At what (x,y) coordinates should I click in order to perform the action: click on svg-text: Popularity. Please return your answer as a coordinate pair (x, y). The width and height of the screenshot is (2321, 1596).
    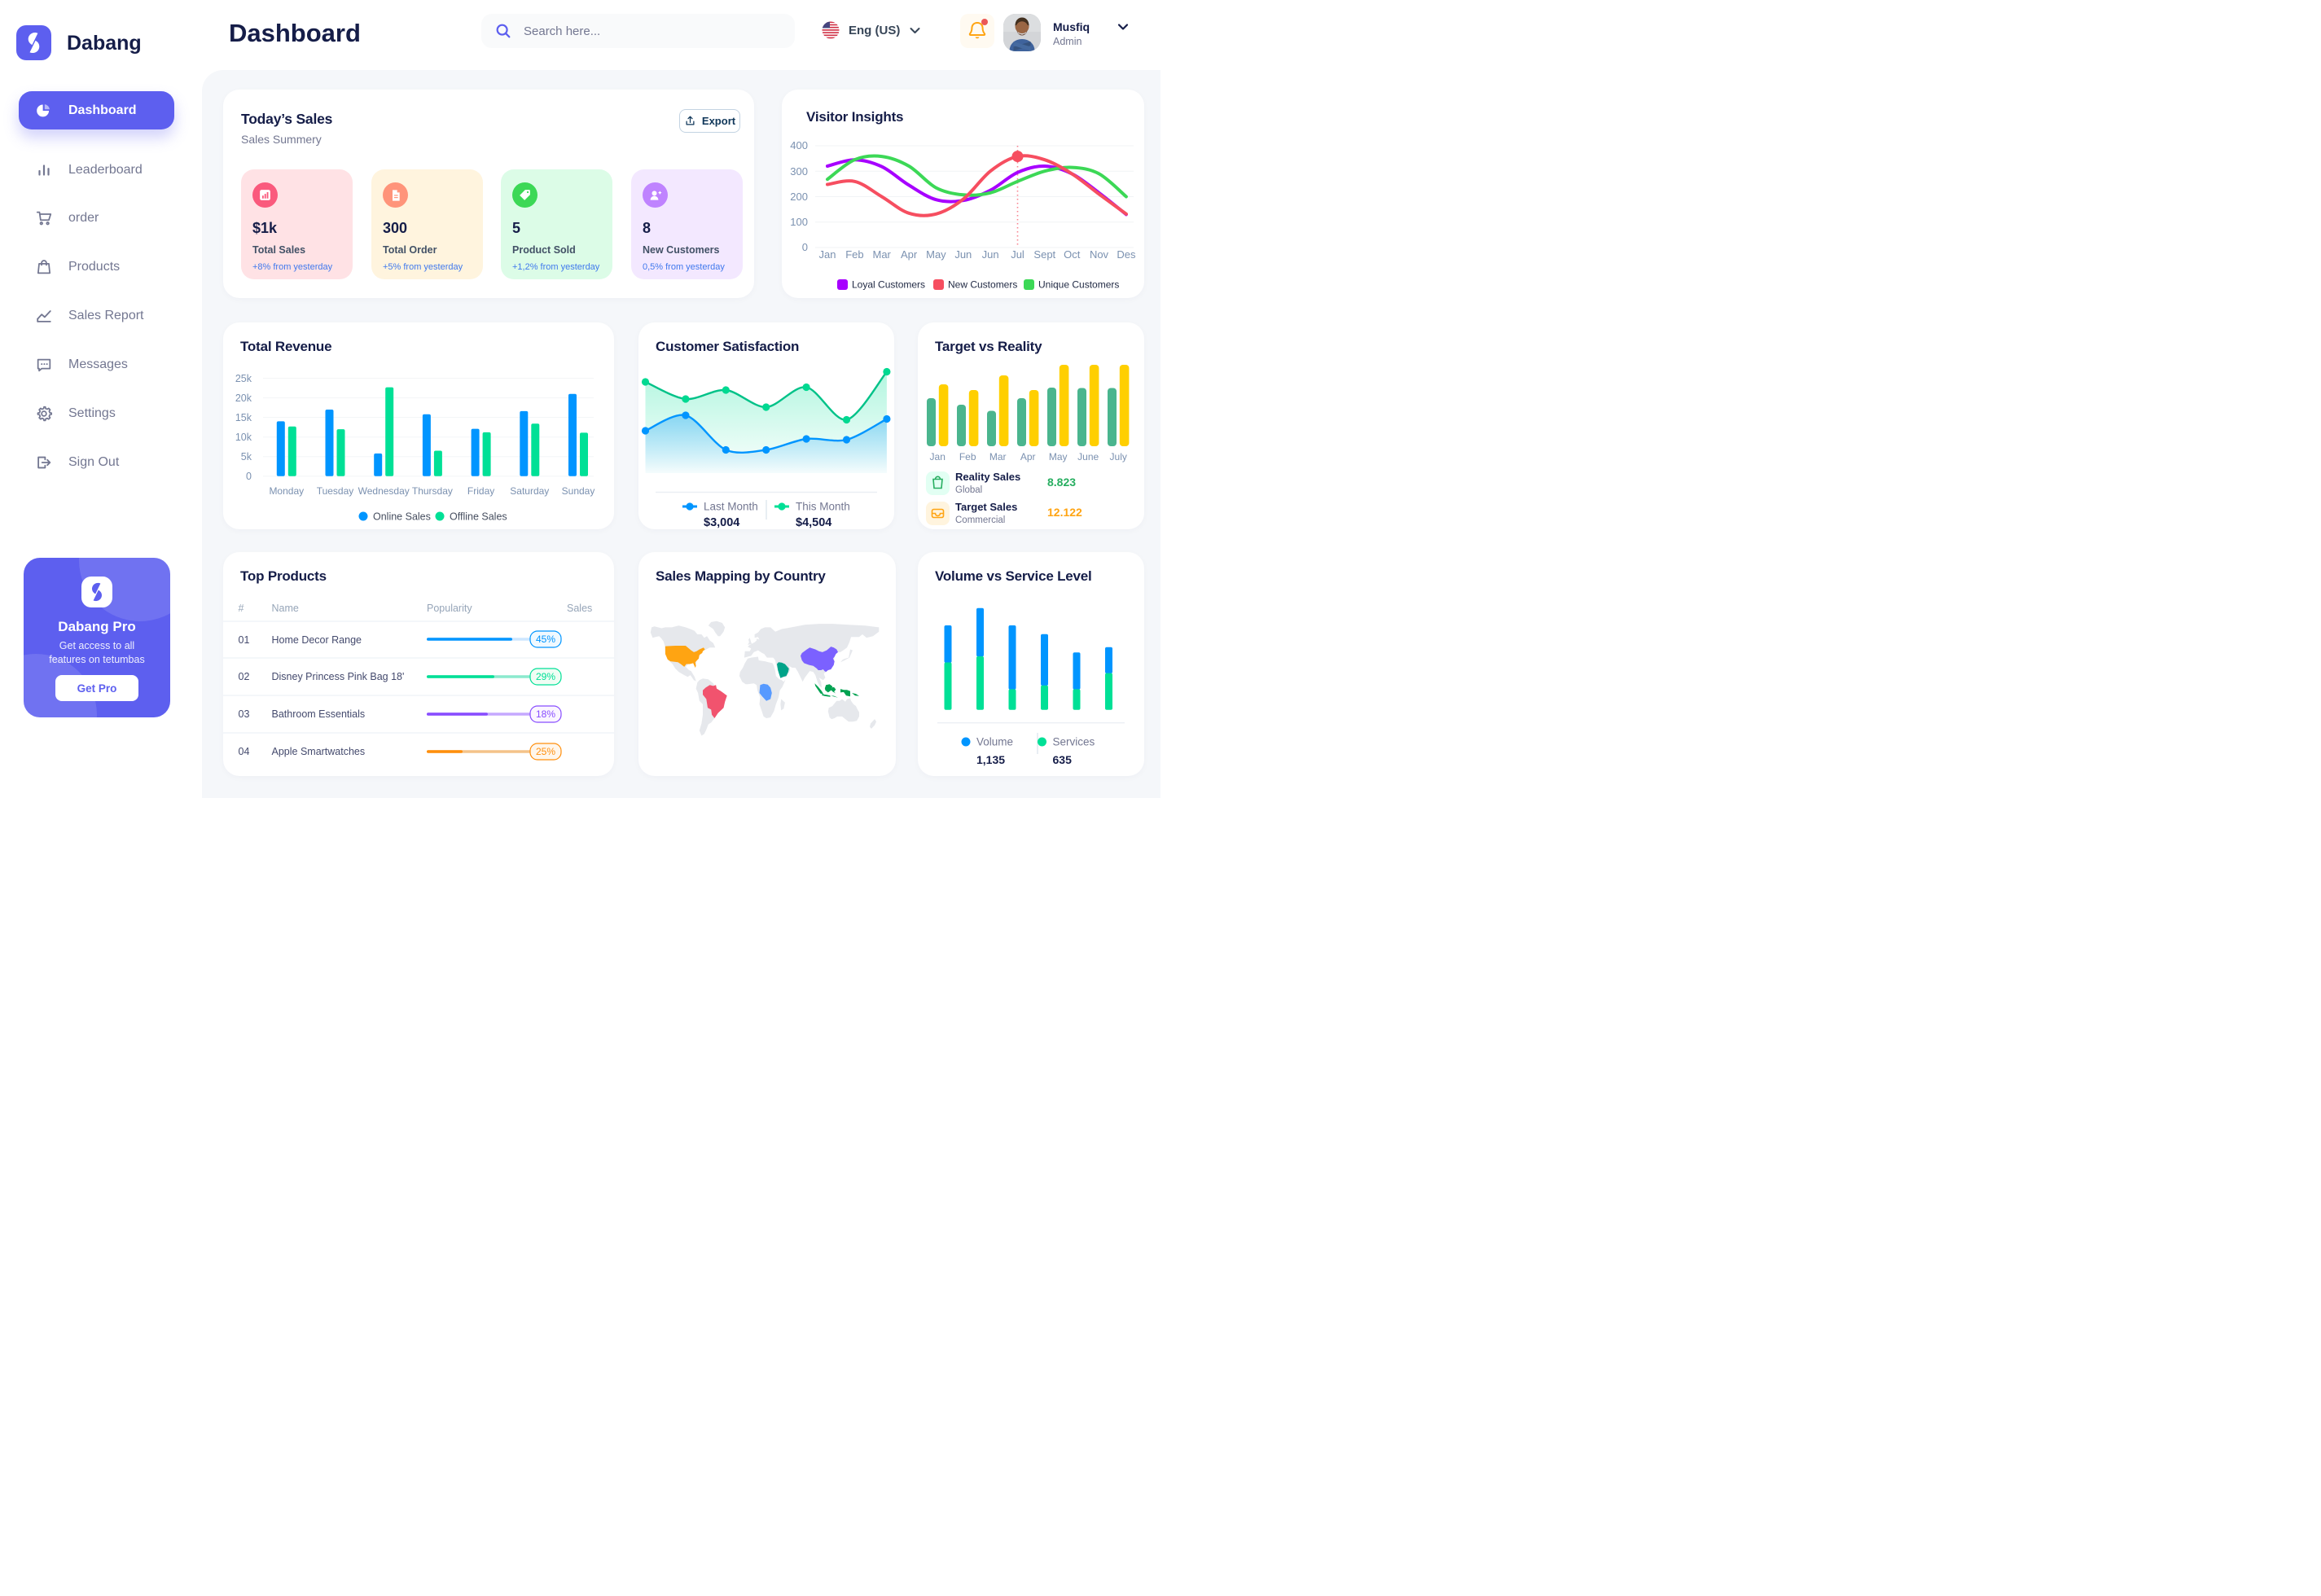
    Looking at the image, I should click on (449, 608).